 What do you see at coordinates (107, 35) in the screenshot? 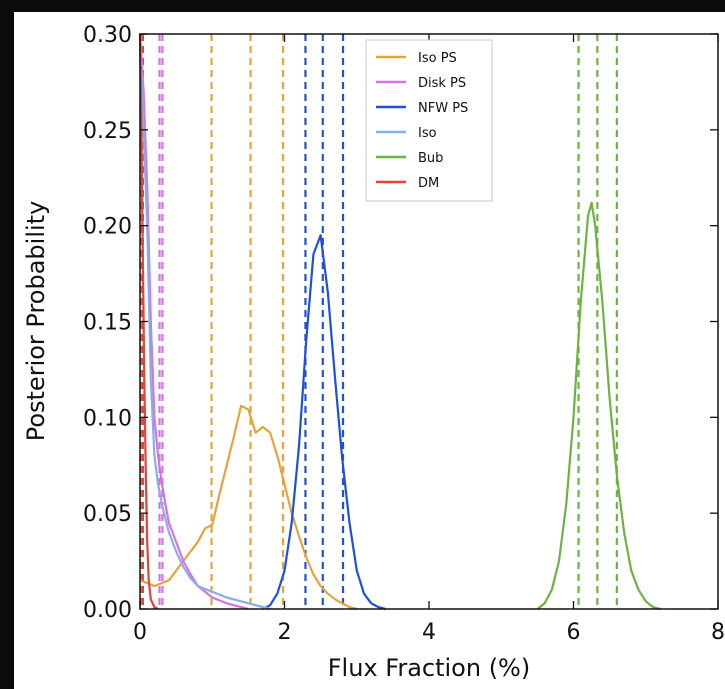
I see `y-tick-label: 0.30` at bounding box center [107, 35].